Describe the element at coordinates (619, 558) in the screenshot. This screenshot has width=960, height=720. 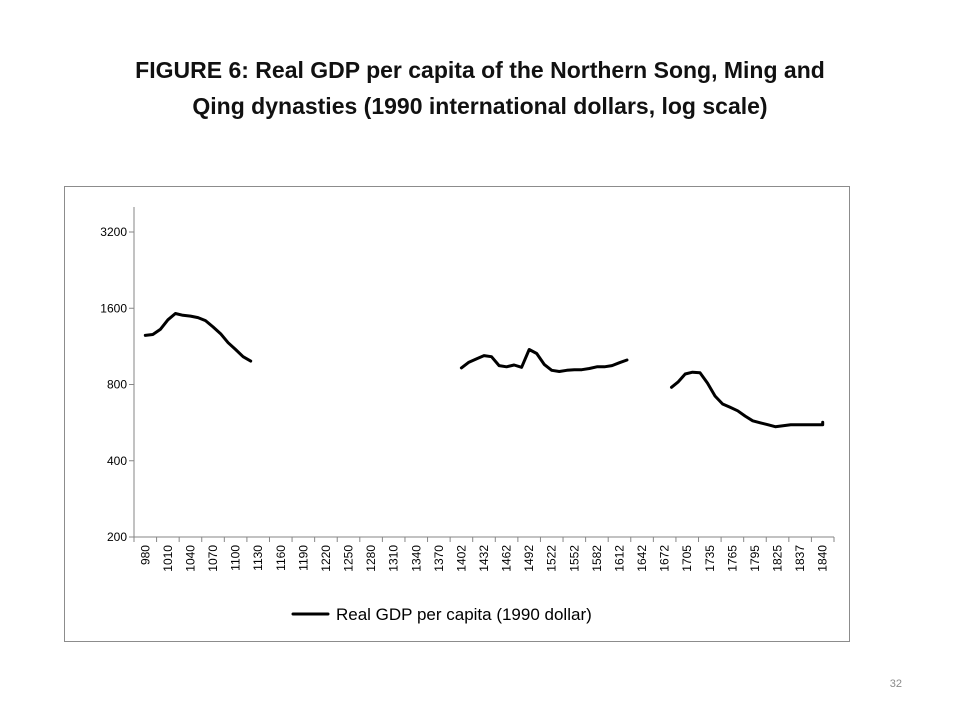
I see `x-tick-label: 1612` at that location.